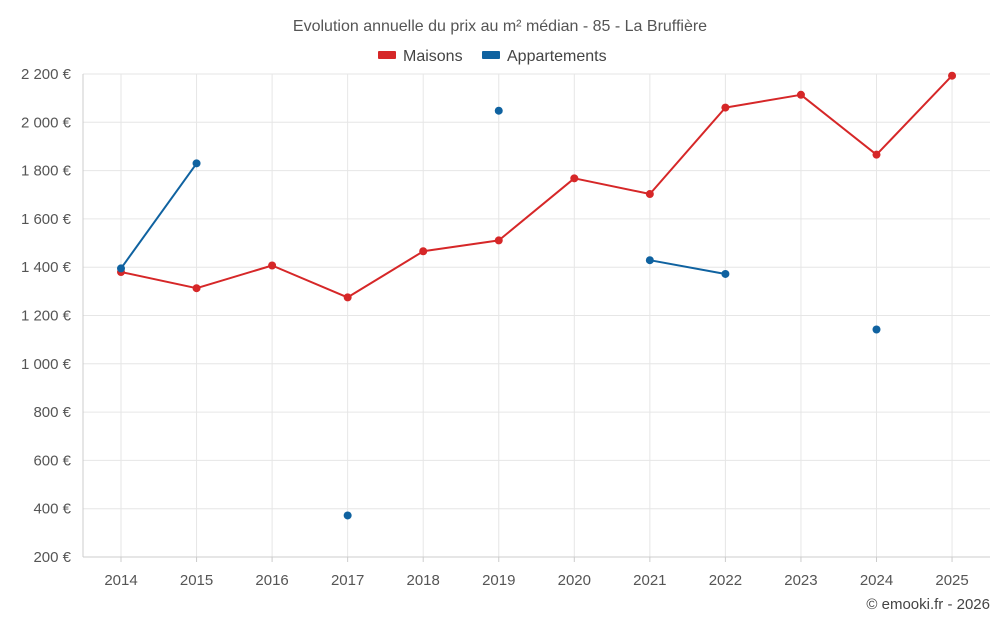  Describe the element at coordinates (52, 460) in the screenshot. I see `y-tick-label: 600 €` at that location.